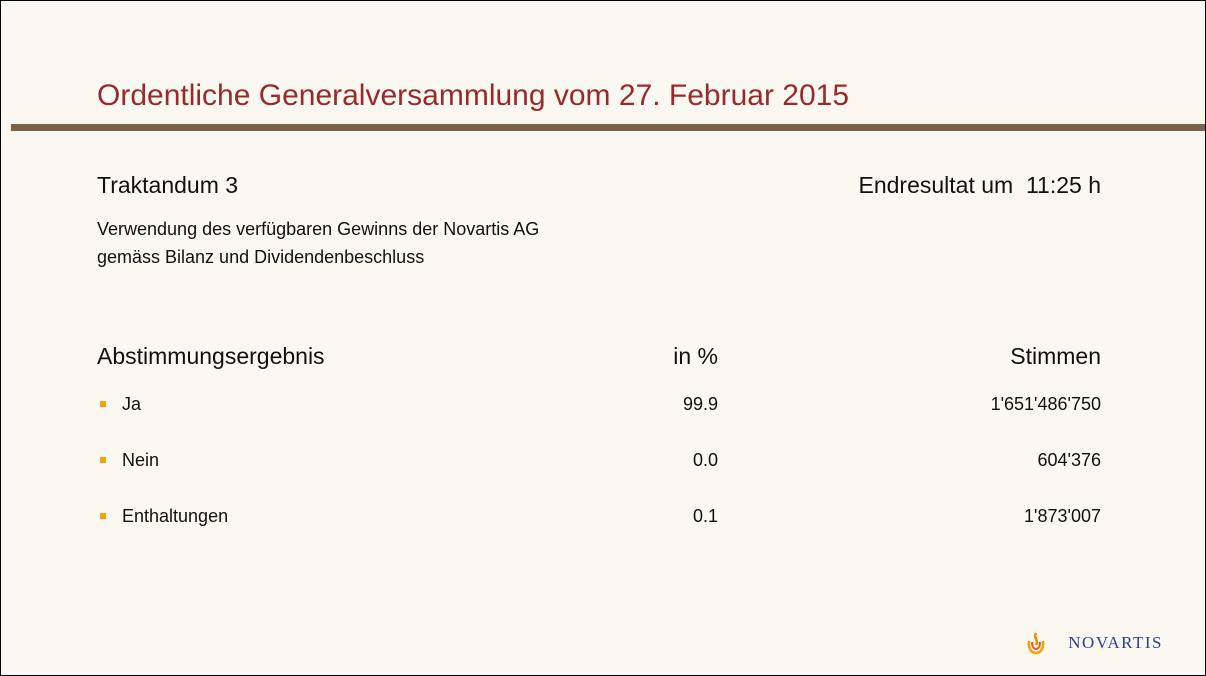  I want to click on row-percent: 0.0, so click(705, 460).